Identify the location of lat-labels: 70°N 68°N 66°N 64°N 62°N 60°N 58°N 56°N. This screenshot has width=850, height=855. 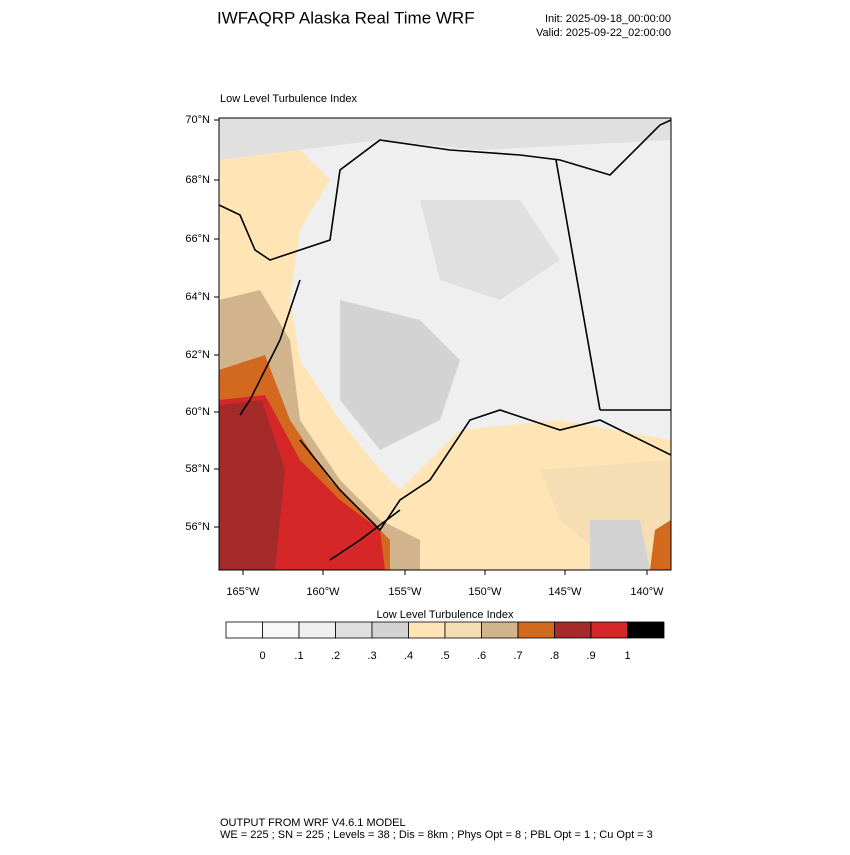
(202, 323).